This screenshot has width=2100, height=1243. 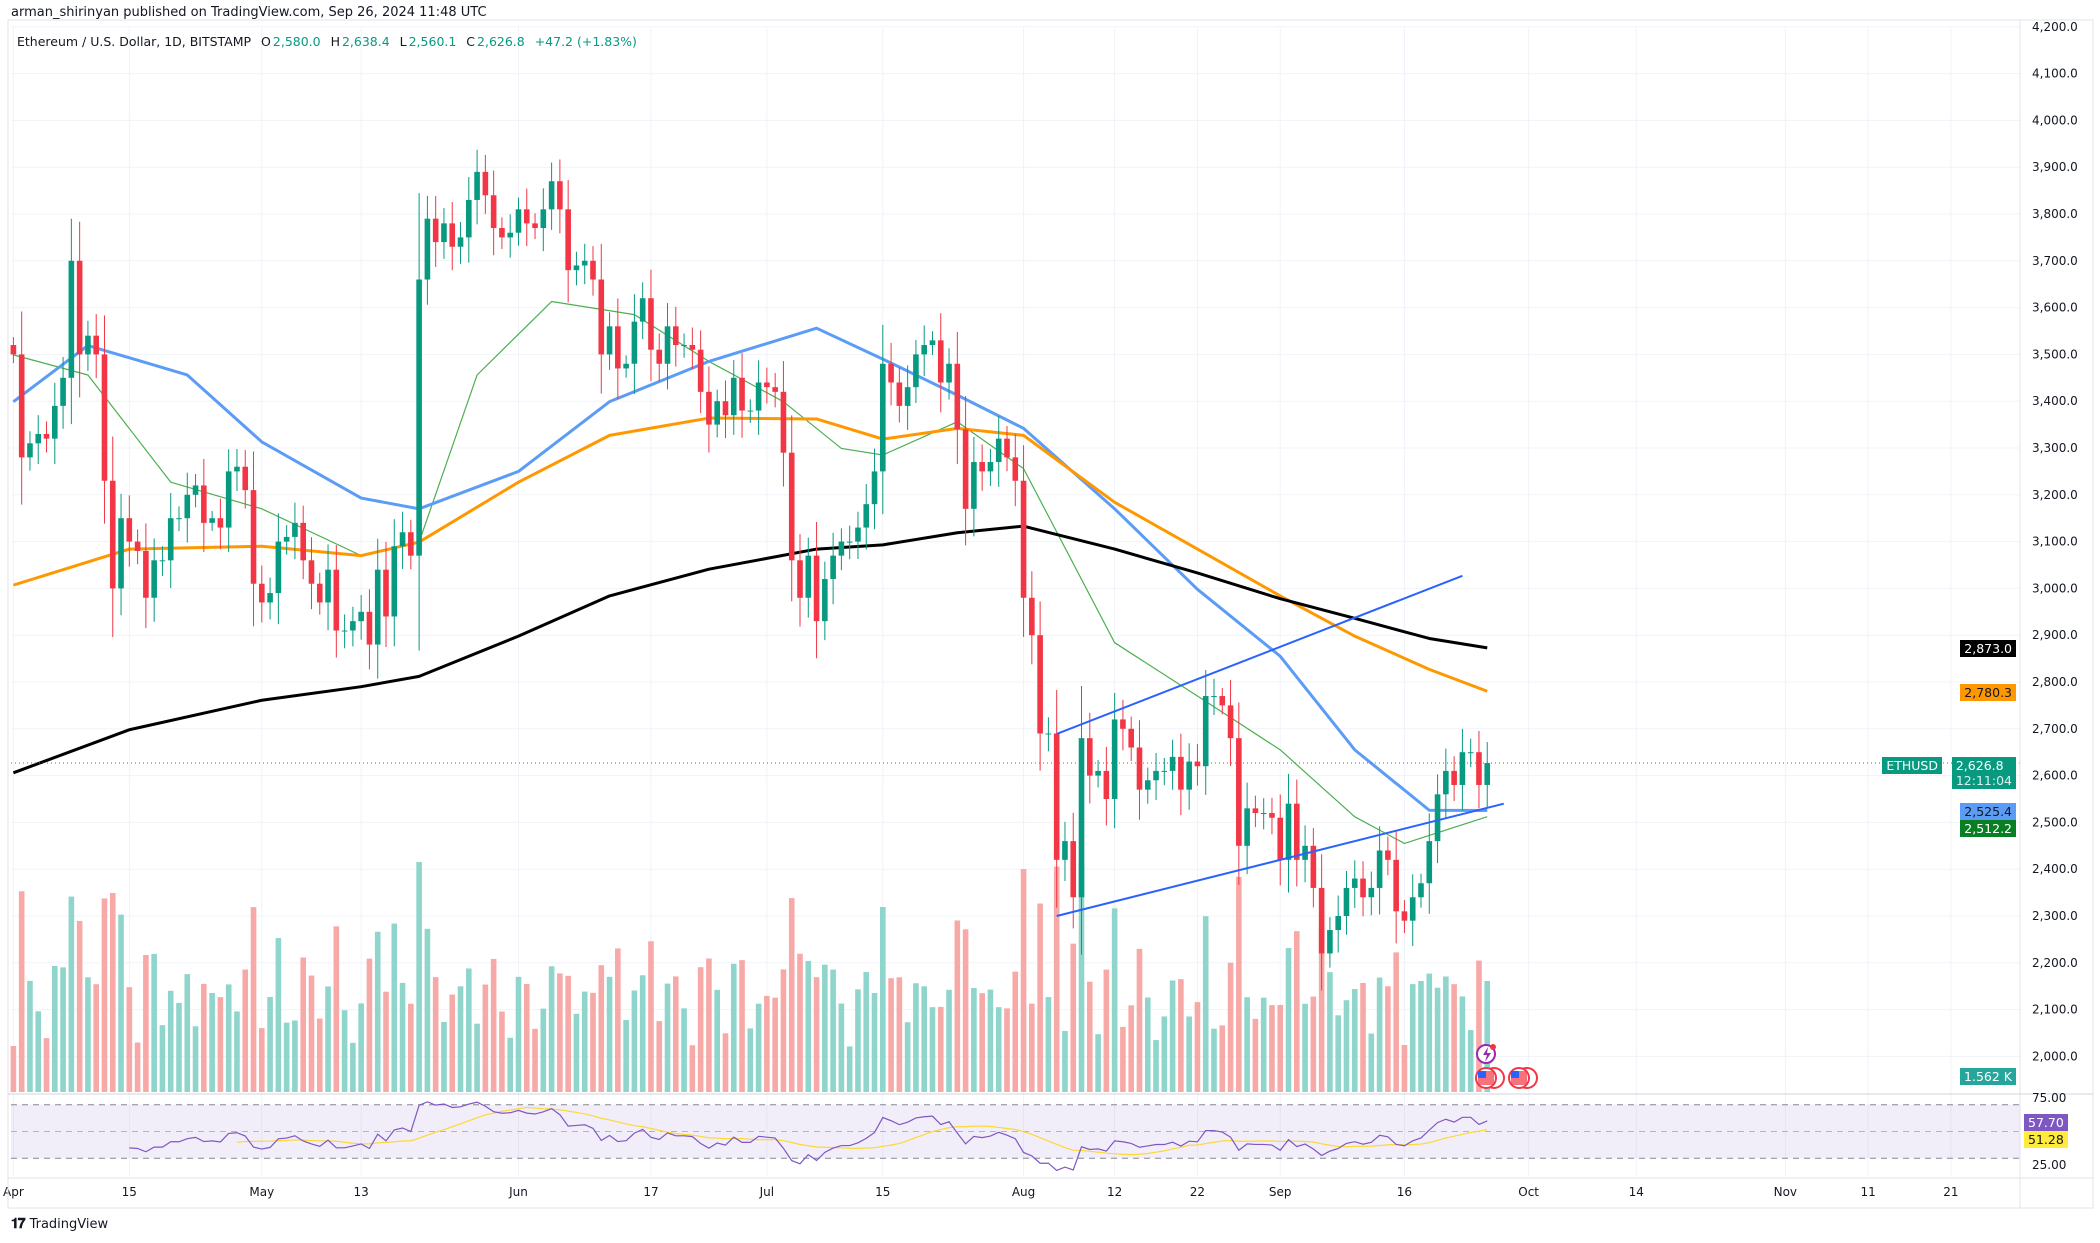 What do you see at coordinates (2055, 120) in the screenshot?
I see `y-tick-label: 4,000.0` at bounding box center [2055, 120].